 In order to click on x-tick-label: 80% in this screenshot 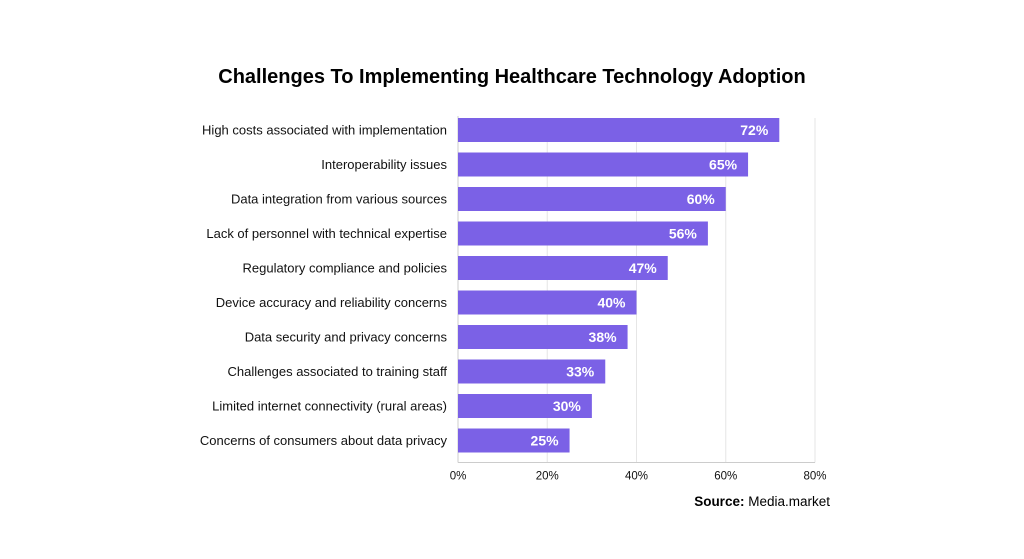, I will do `click(814, 477)`.